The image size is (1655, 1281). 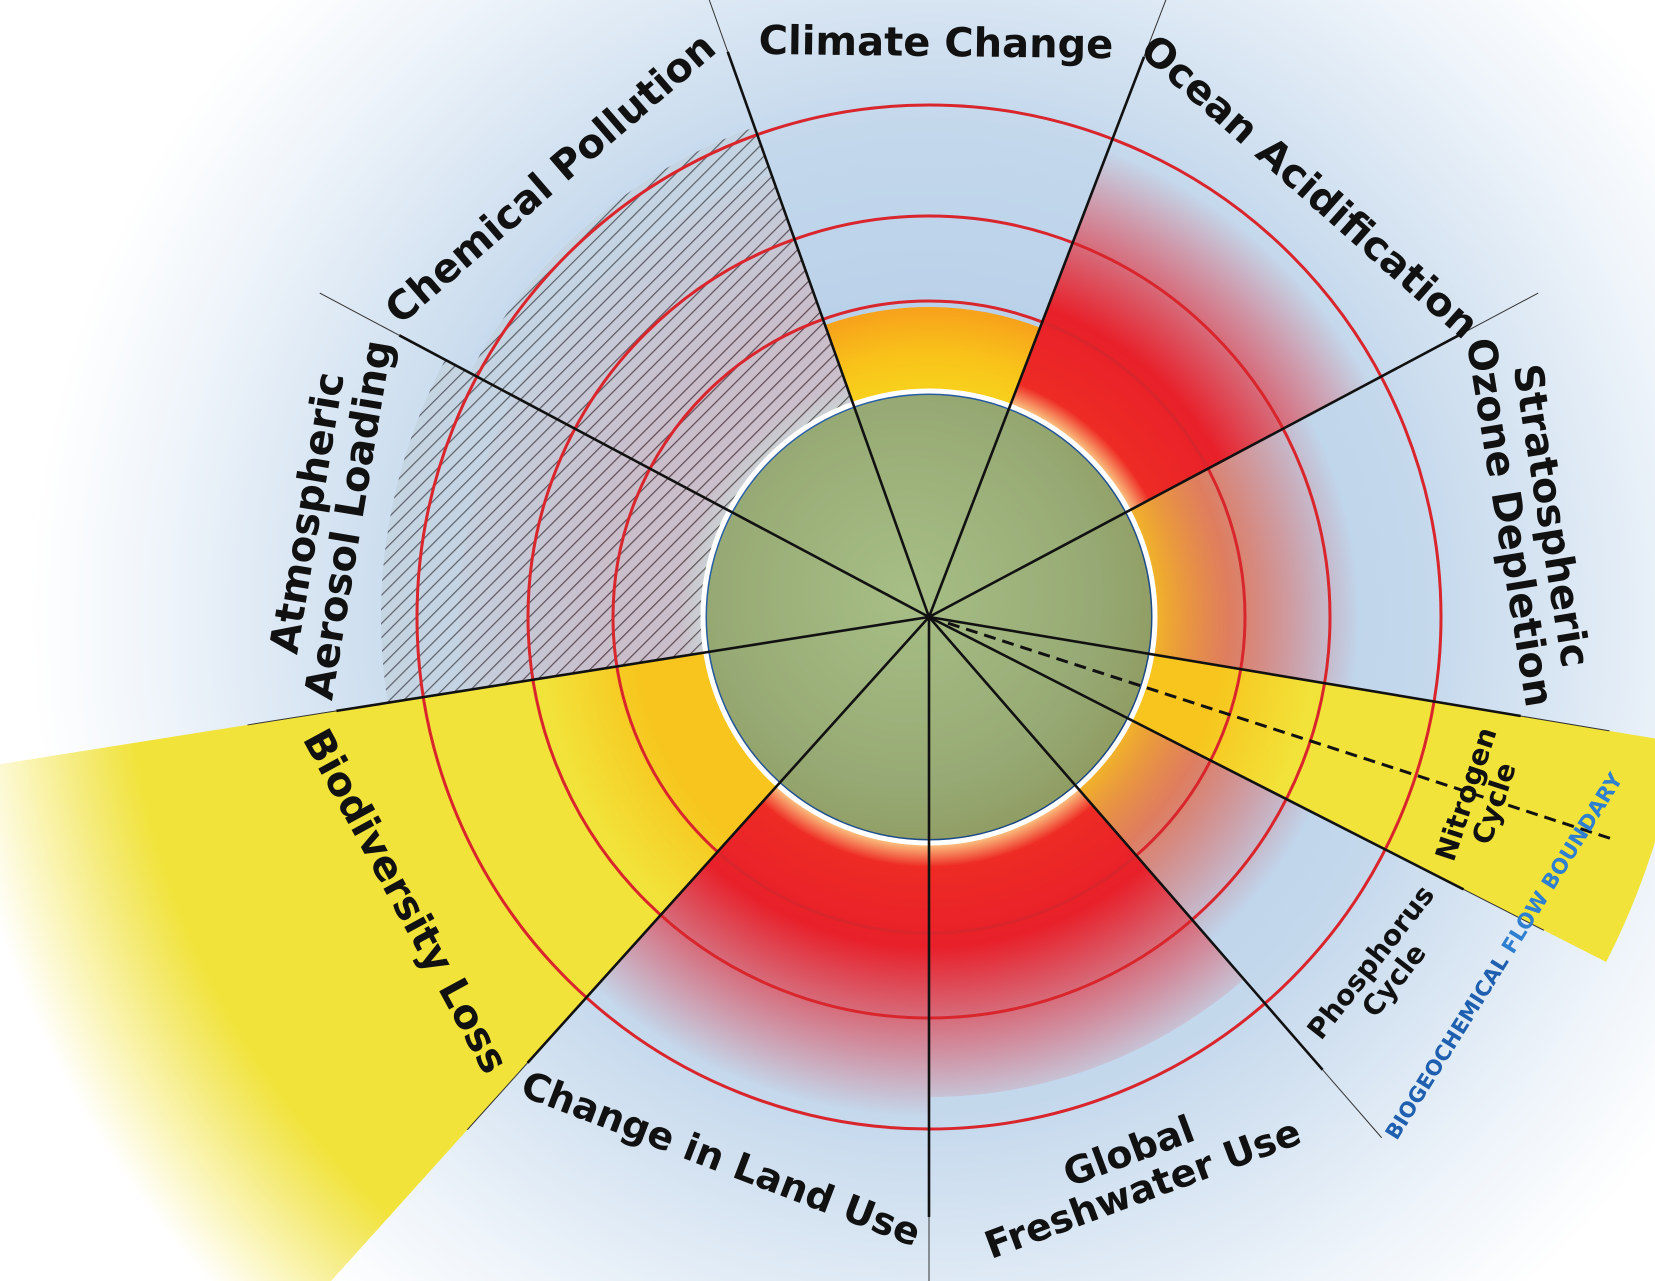 What do you see at coordinates (1281, 731) in the screenshot?
I see `dashed-divider` at bounding box center [1281, 731].